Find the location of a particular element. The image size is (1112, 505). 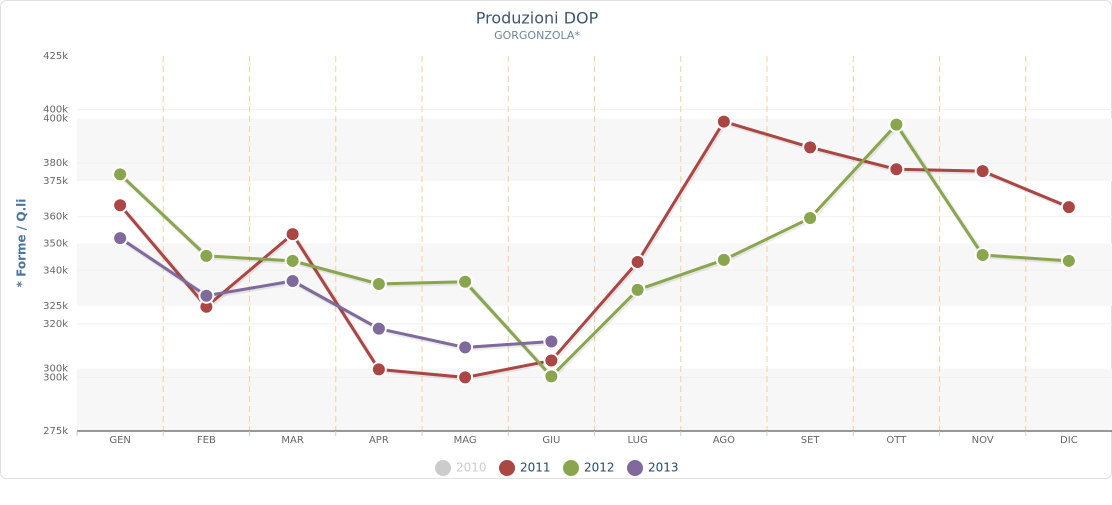

x-tick-label: OTT is located at coordinates (896, 440).